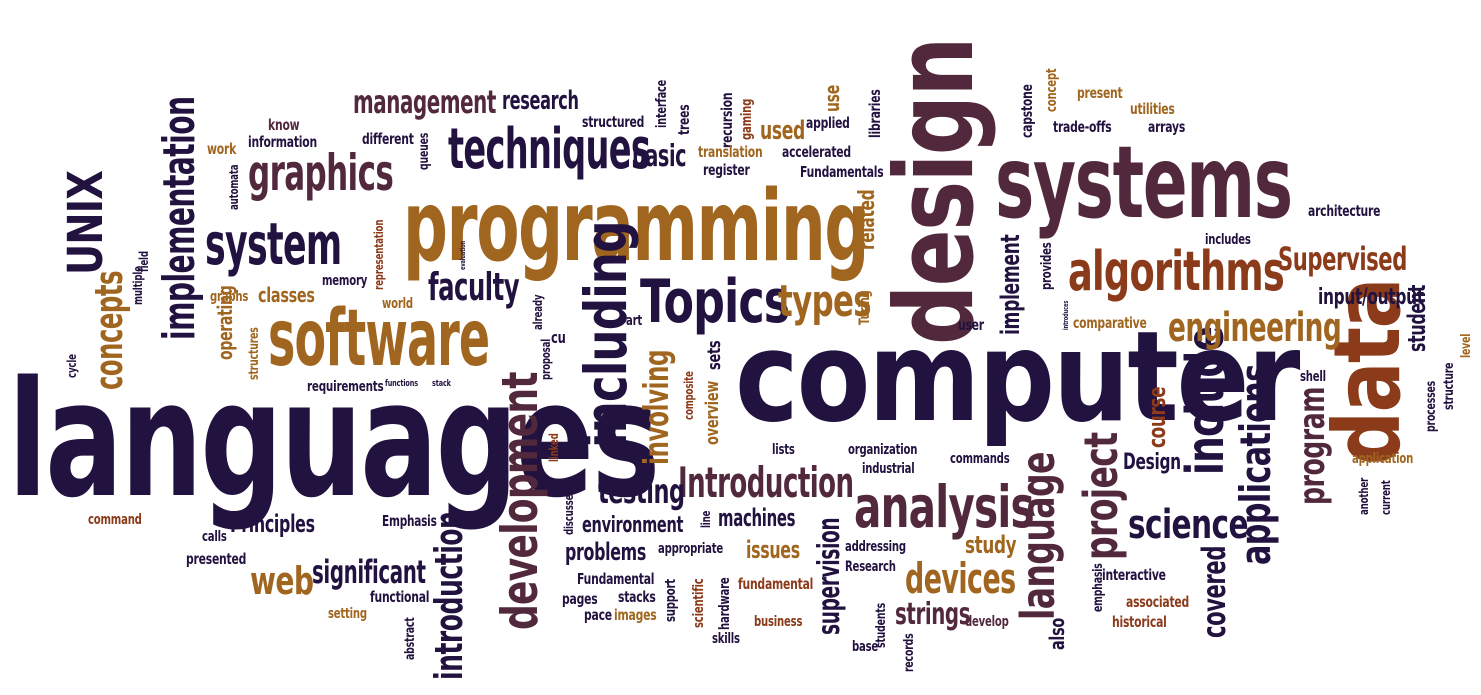  Describe the element at coordinates (641, 492) in the screenshot. I see `word-testing: testing` at that location.